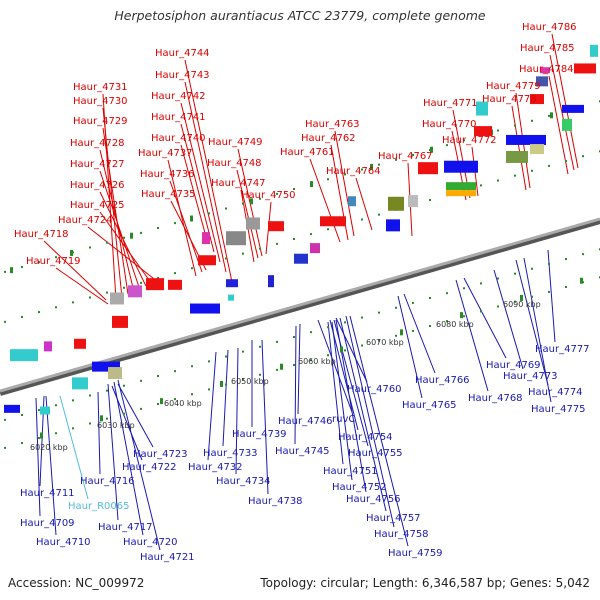 This screenshot has height=600, width=600. Describe the element at coordinates (469, 140) in the screenshot. I see `gene-label-top: Haur_4772` at that location.